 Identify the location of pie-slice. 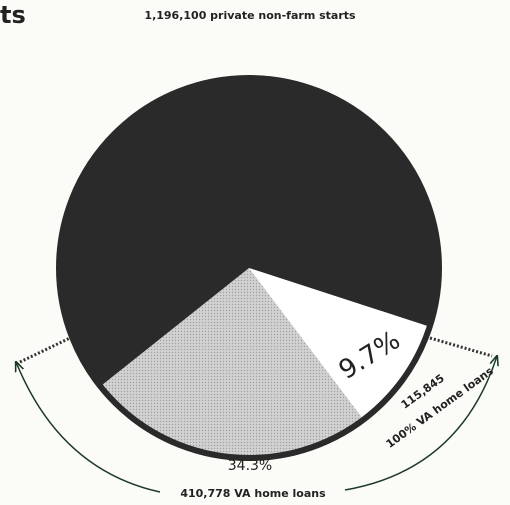
(339, 344).